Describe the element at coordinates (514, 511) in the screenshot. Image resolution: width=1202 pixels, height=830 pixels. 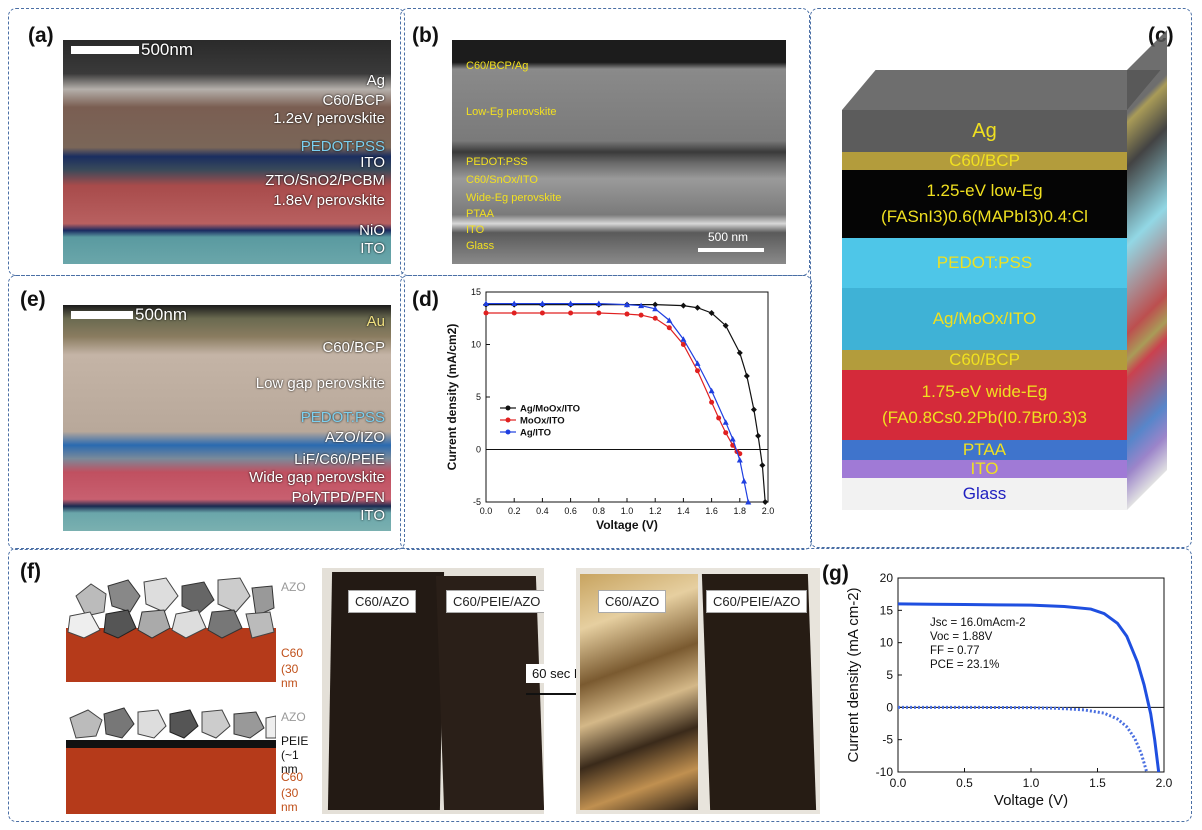
I see `x-tick-label: 0.2` at that location.